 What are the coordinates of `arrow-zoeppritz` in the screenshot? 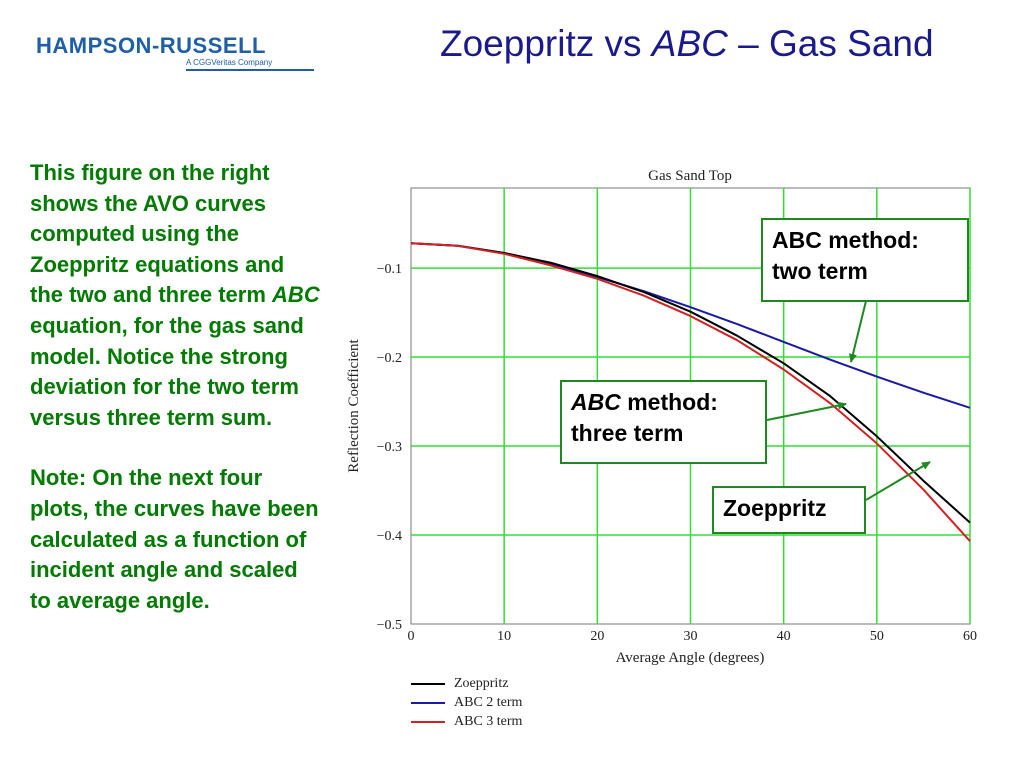 It's located at (898, 481).